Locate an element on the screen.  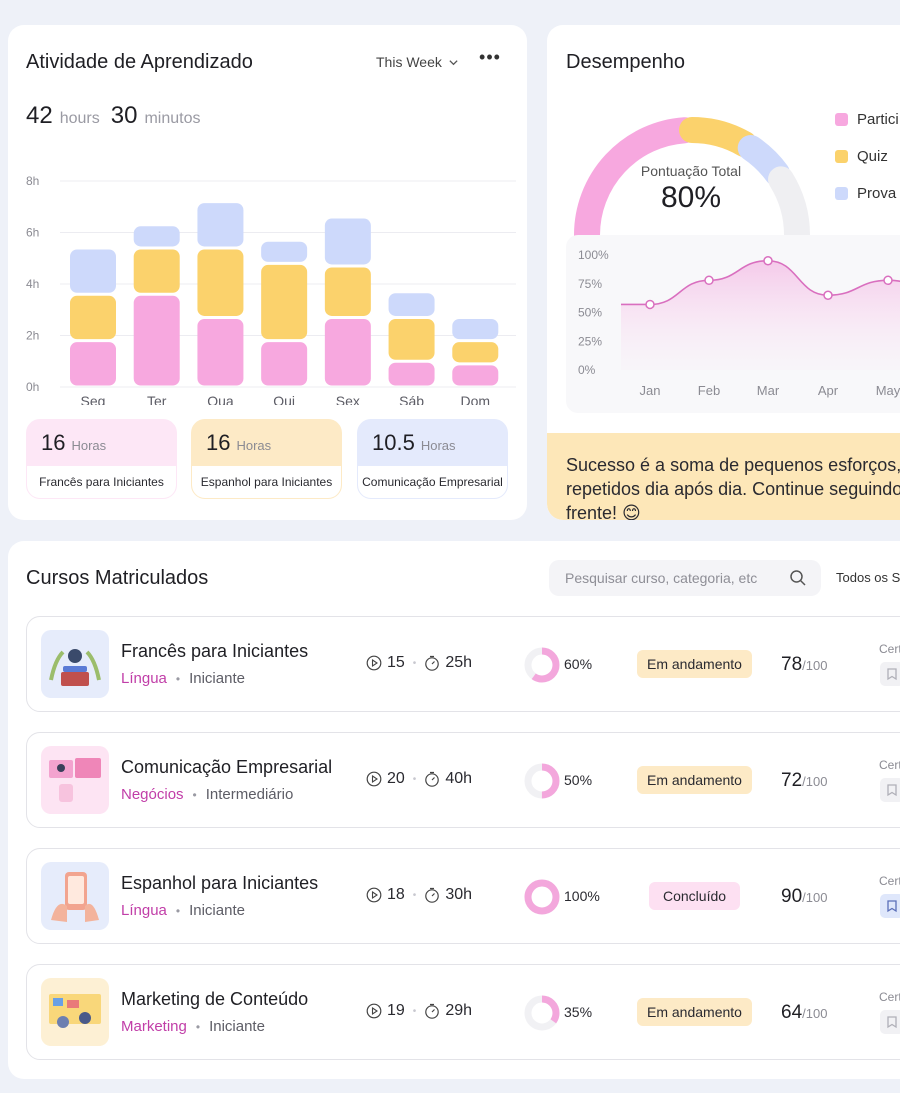
course-meta: Língua • Iniciante is located at coordinates (183, 678).